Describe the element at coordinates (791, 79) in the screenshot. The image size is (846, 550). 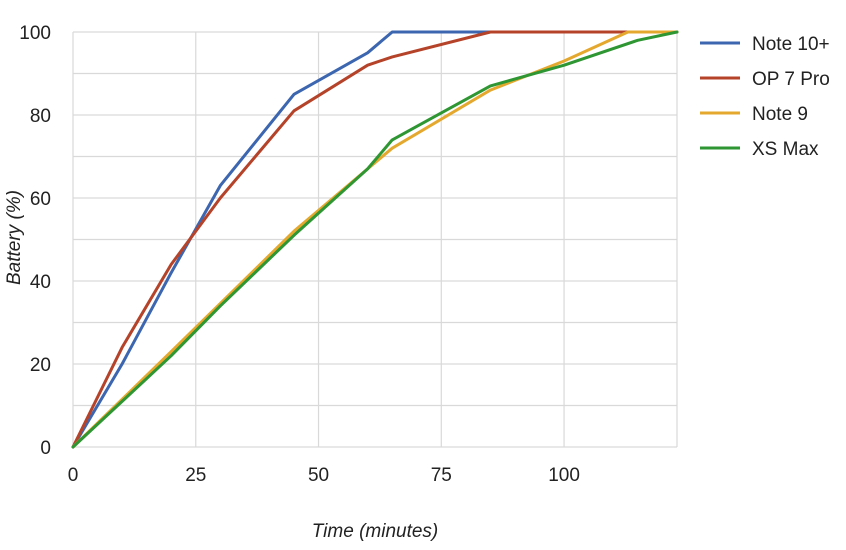
I see `legend-label-op-7-pro: OP 7 Pro` at that location.